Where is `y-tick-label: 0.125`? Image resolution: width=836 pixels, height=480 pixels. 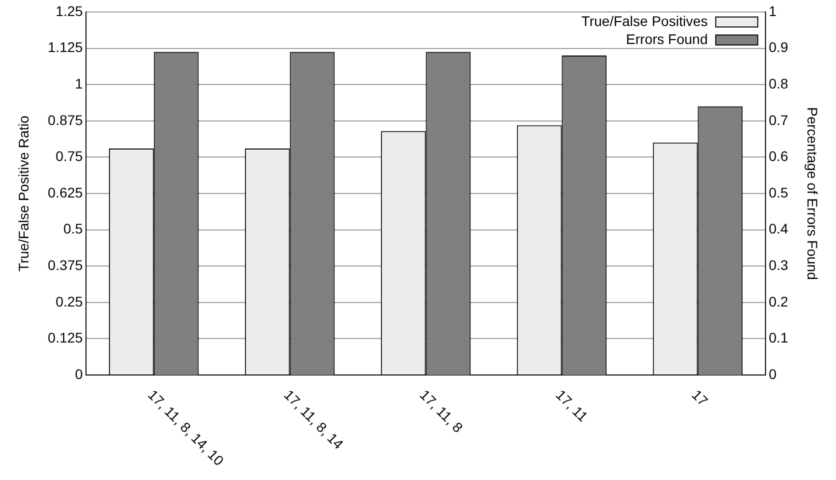 y-tick-label: 0.125 is located at coordinates (66, 338).